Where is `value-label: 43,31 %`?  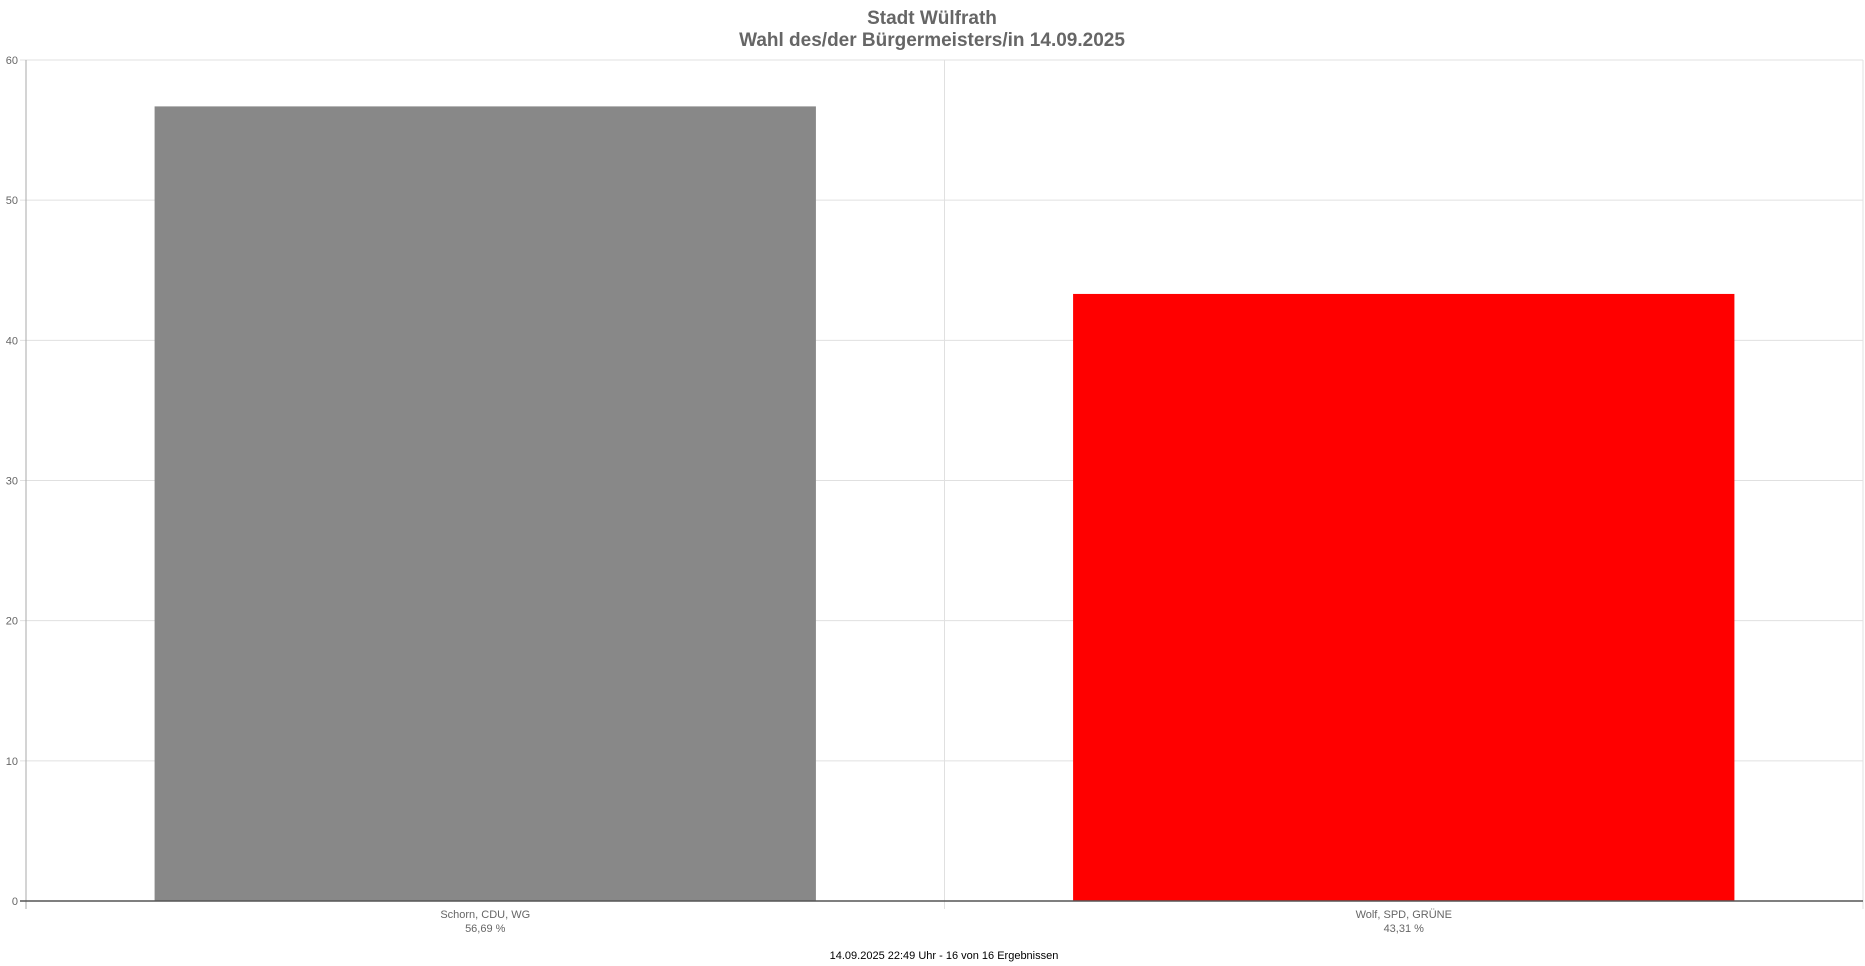 value-label: 43,31 % is located at coordinates (1404, 929).